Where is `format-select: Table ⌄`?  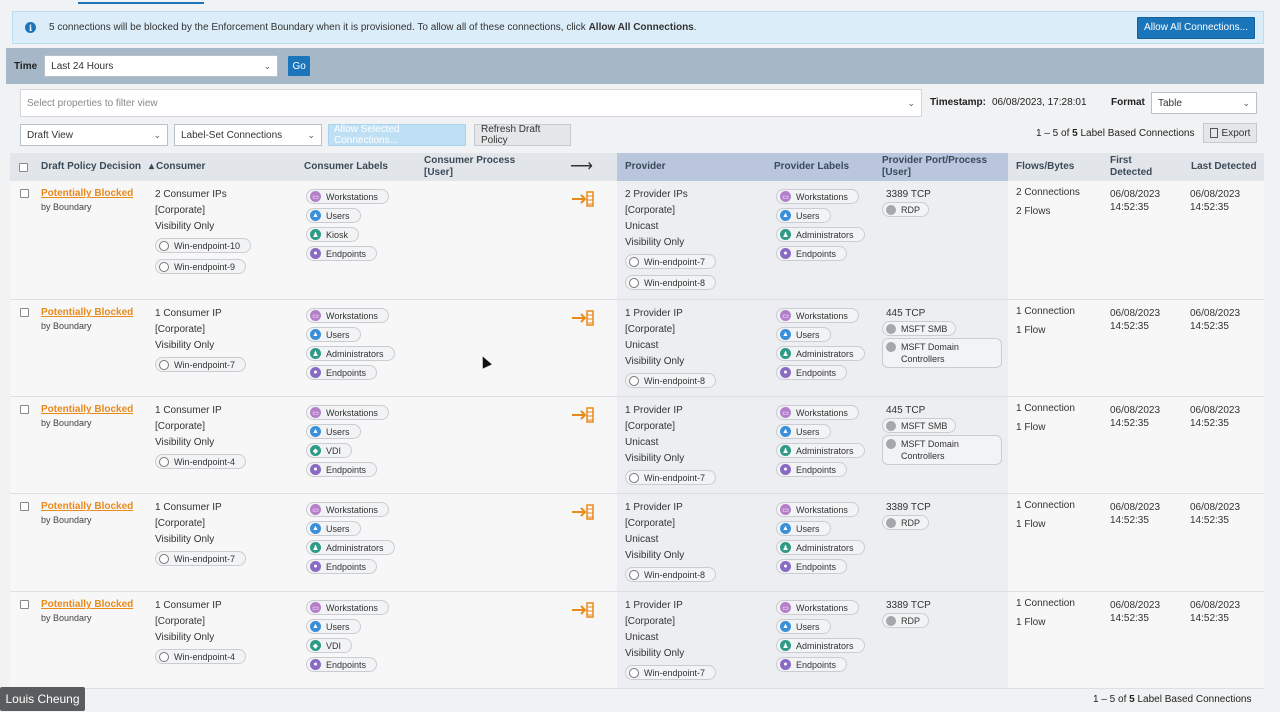
format-select: Table ⌄ is located at coordinates (1204, 103).